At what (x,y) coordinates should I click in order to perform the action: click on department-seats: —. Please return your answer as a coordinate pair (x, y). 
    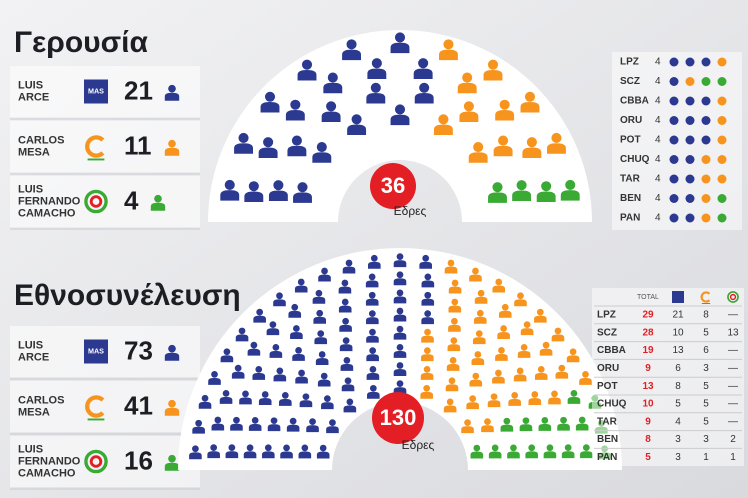
    Looking at the image, I should click on (733, 368).